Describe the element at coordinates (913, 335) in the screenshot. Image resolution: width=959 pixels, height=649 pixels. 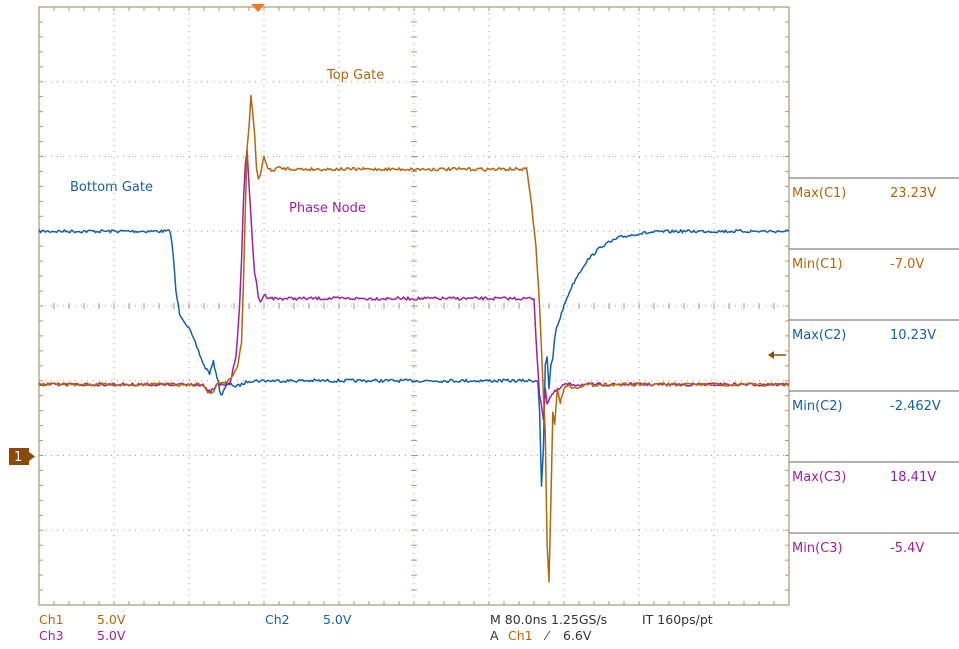
I see `measurement-value: 10.23V` at that location.